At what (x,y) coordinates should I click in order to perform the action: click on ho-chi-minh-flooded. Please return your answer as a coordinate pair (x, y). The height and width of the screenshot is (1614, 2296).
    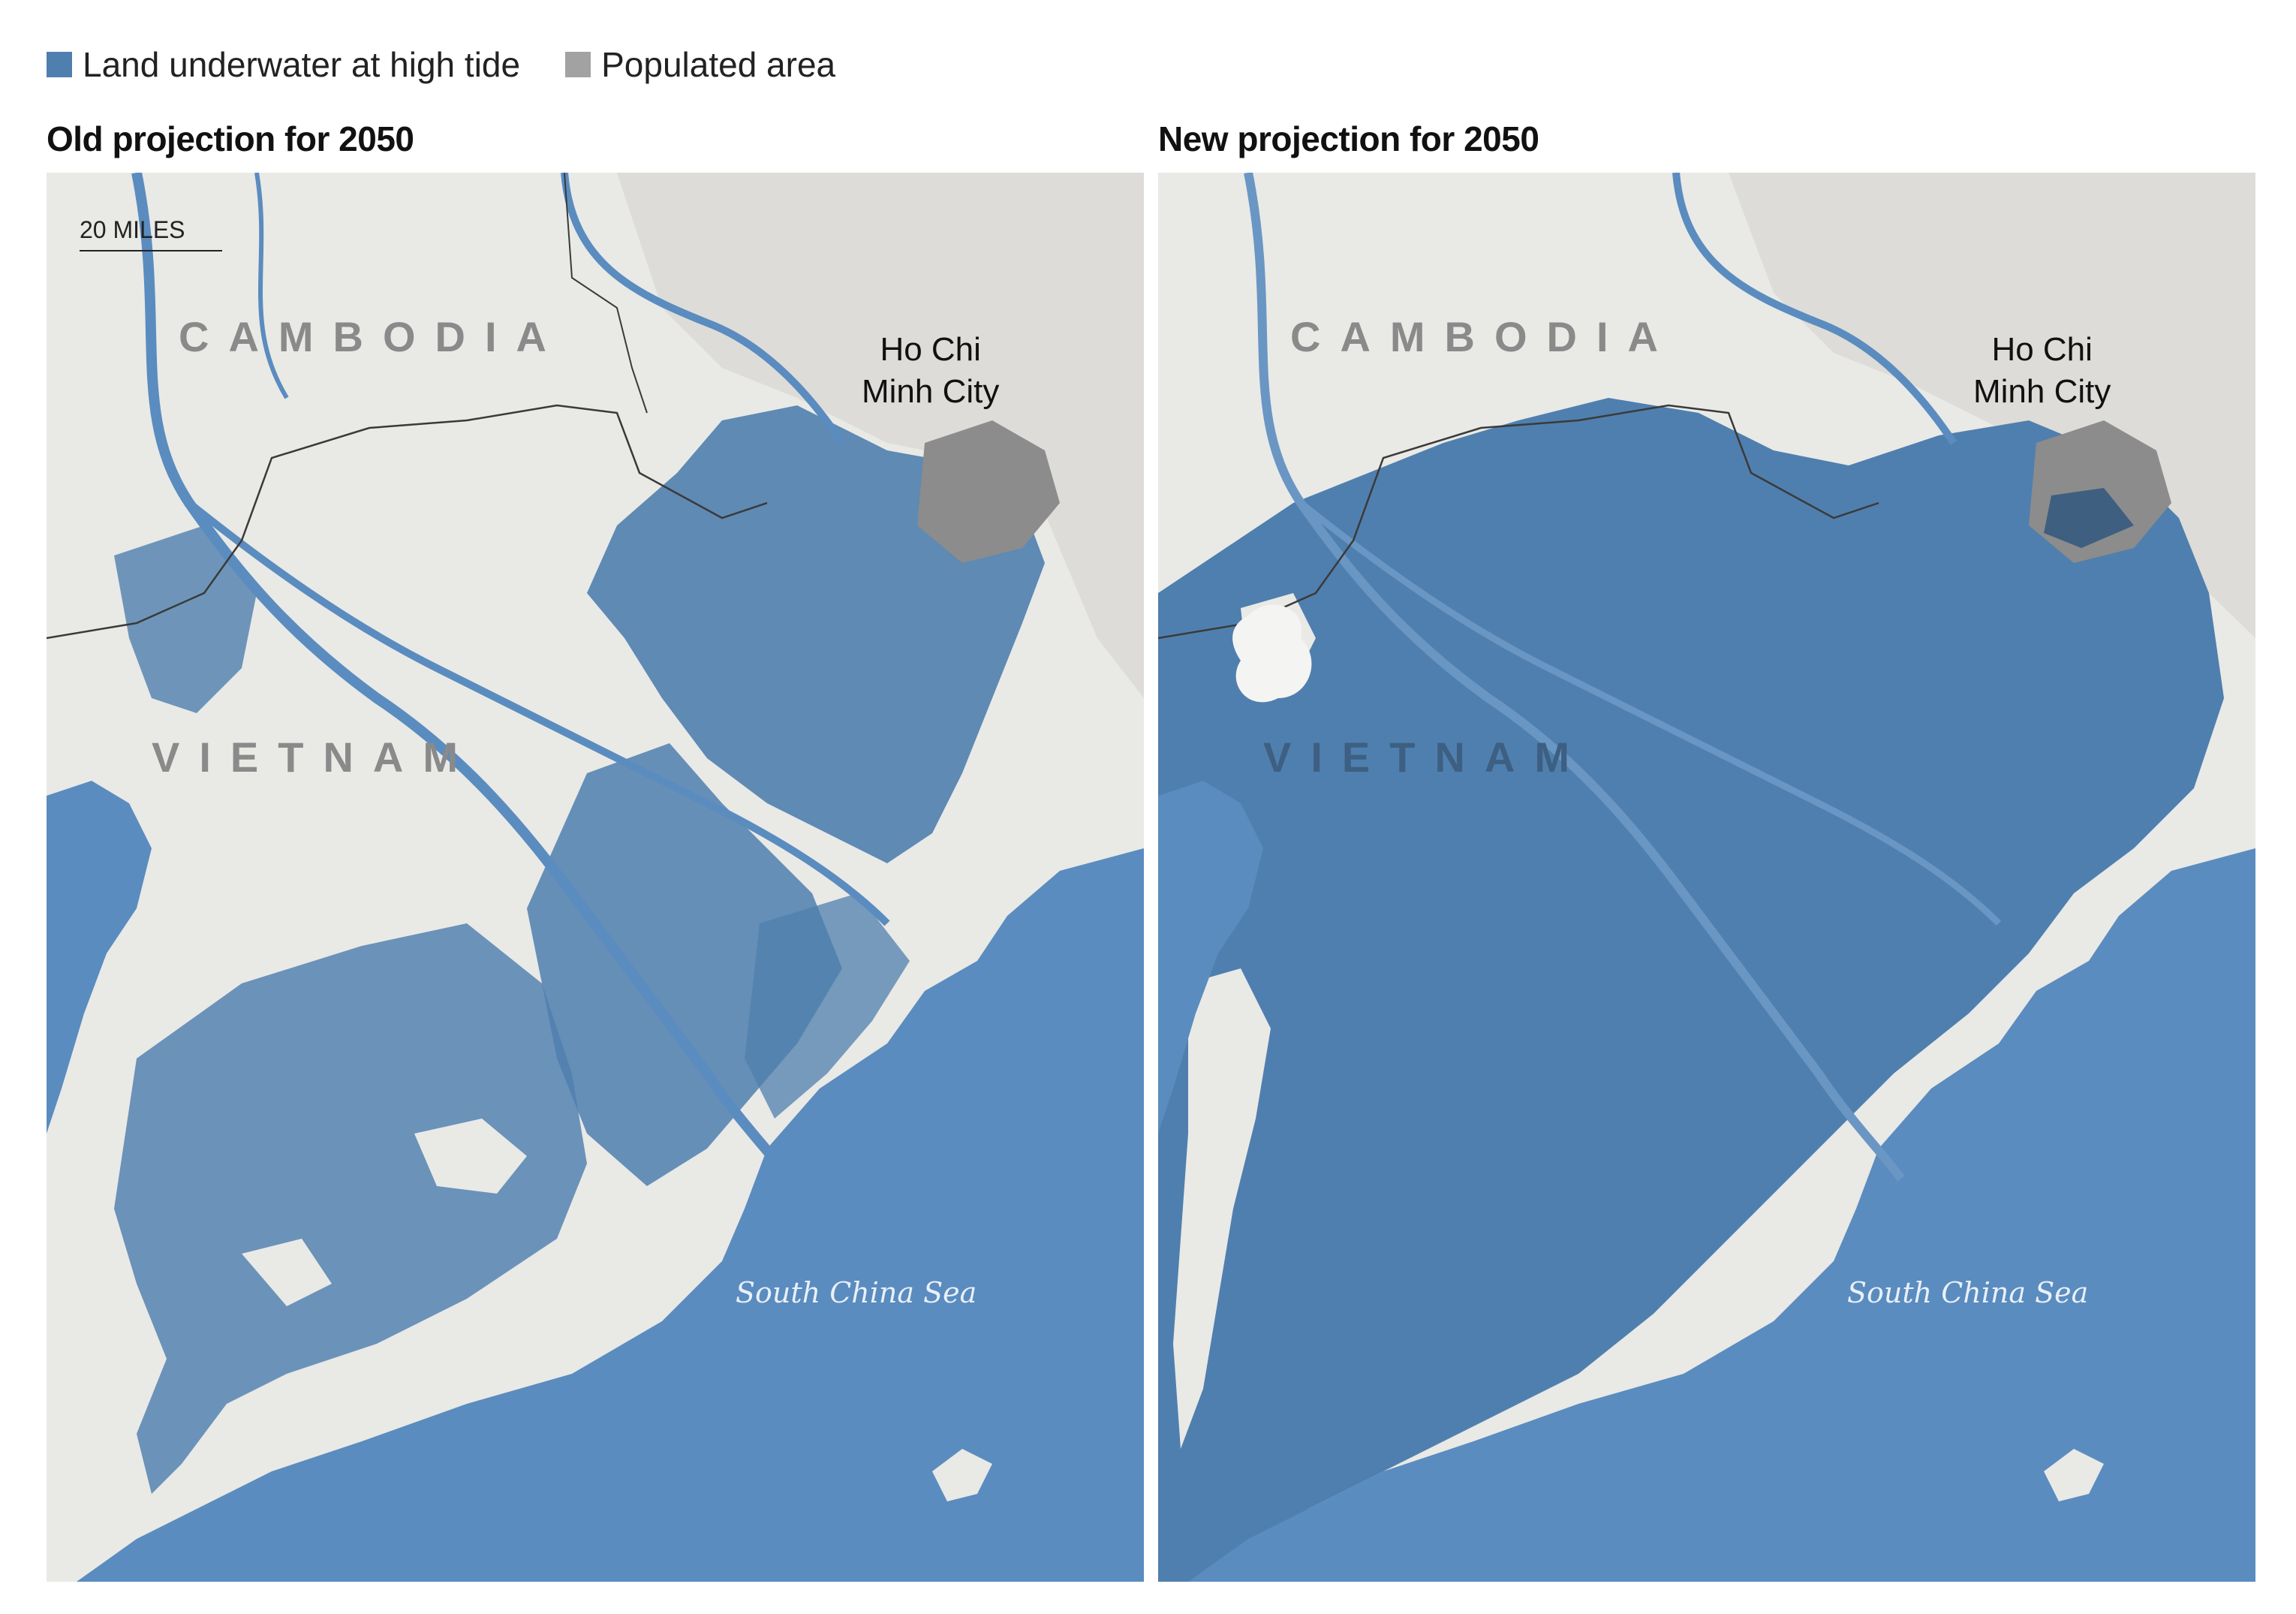
    Looking at the image, I should click on (2089, 518).